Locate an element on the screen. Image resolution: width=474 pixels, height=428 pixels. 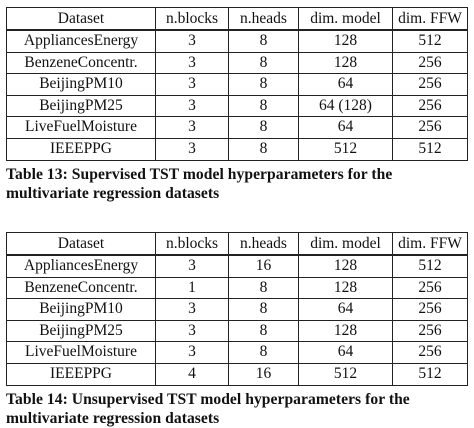
table-row: IEEEPPG 3 8 512 512 is located at coordinates (237, 149).